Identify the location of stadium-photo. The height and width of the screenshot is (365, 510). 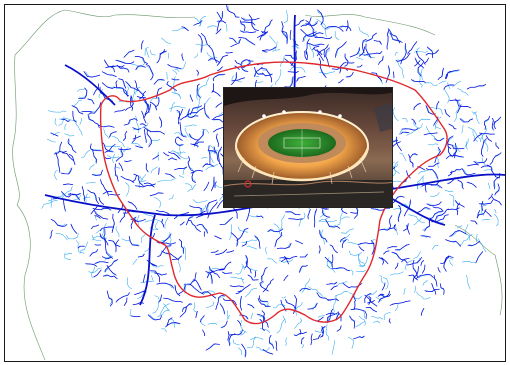
(308, 147).